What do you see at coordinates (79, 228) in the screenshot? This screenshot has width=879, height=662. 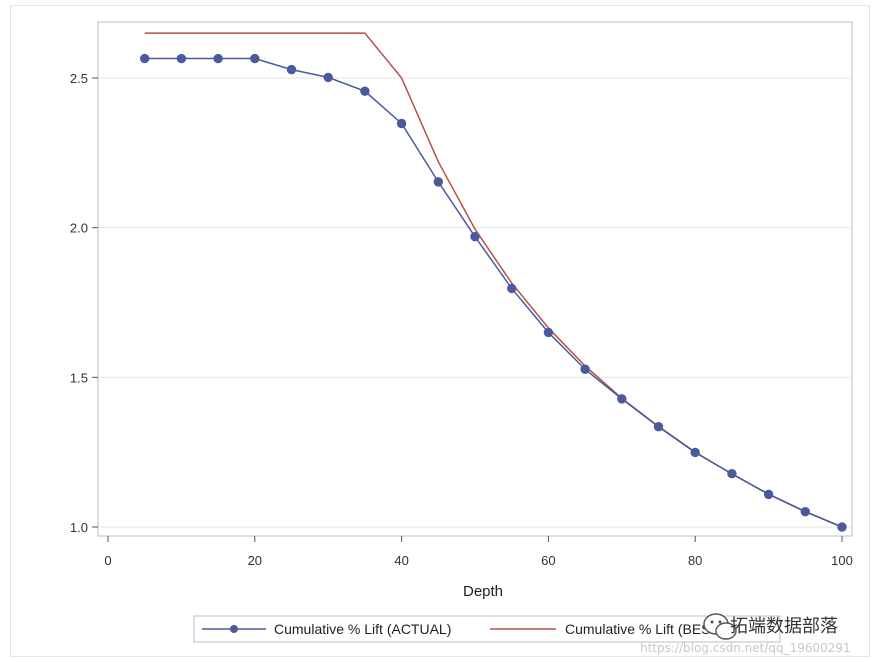 I see `y-tick-label: 2.0` at bounding box center [79, 228].